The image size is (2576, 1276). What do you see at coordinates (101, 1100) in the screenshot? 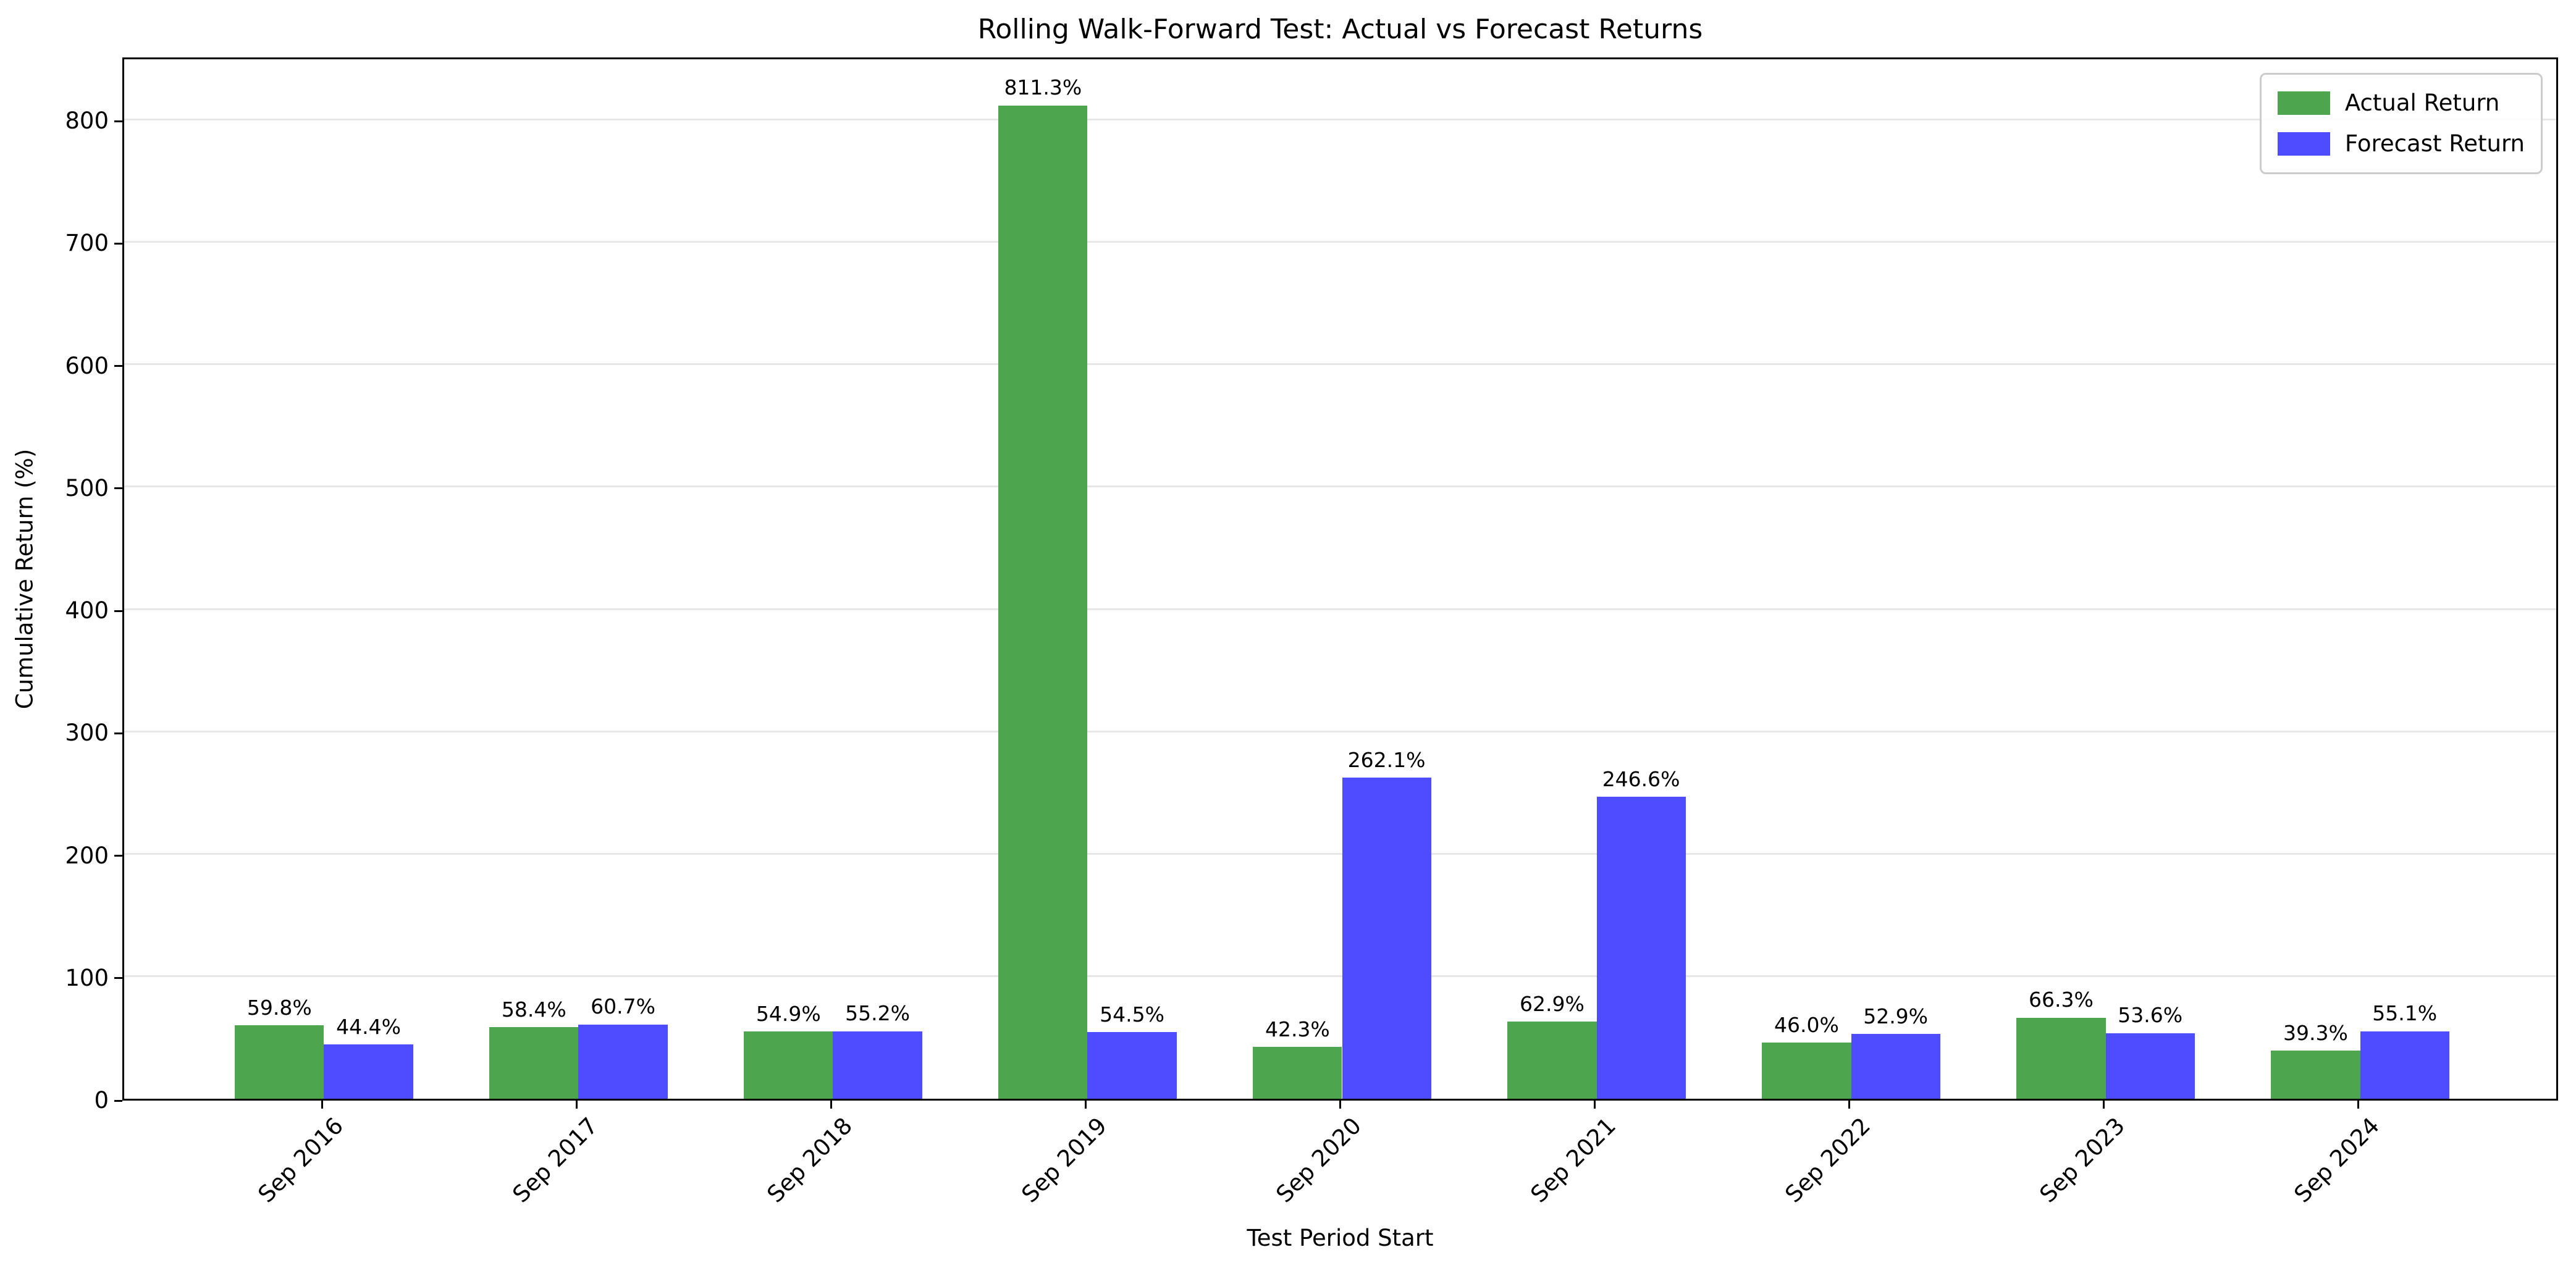
I see `y-tick-label: 0` at bounding box center [101, 1100].